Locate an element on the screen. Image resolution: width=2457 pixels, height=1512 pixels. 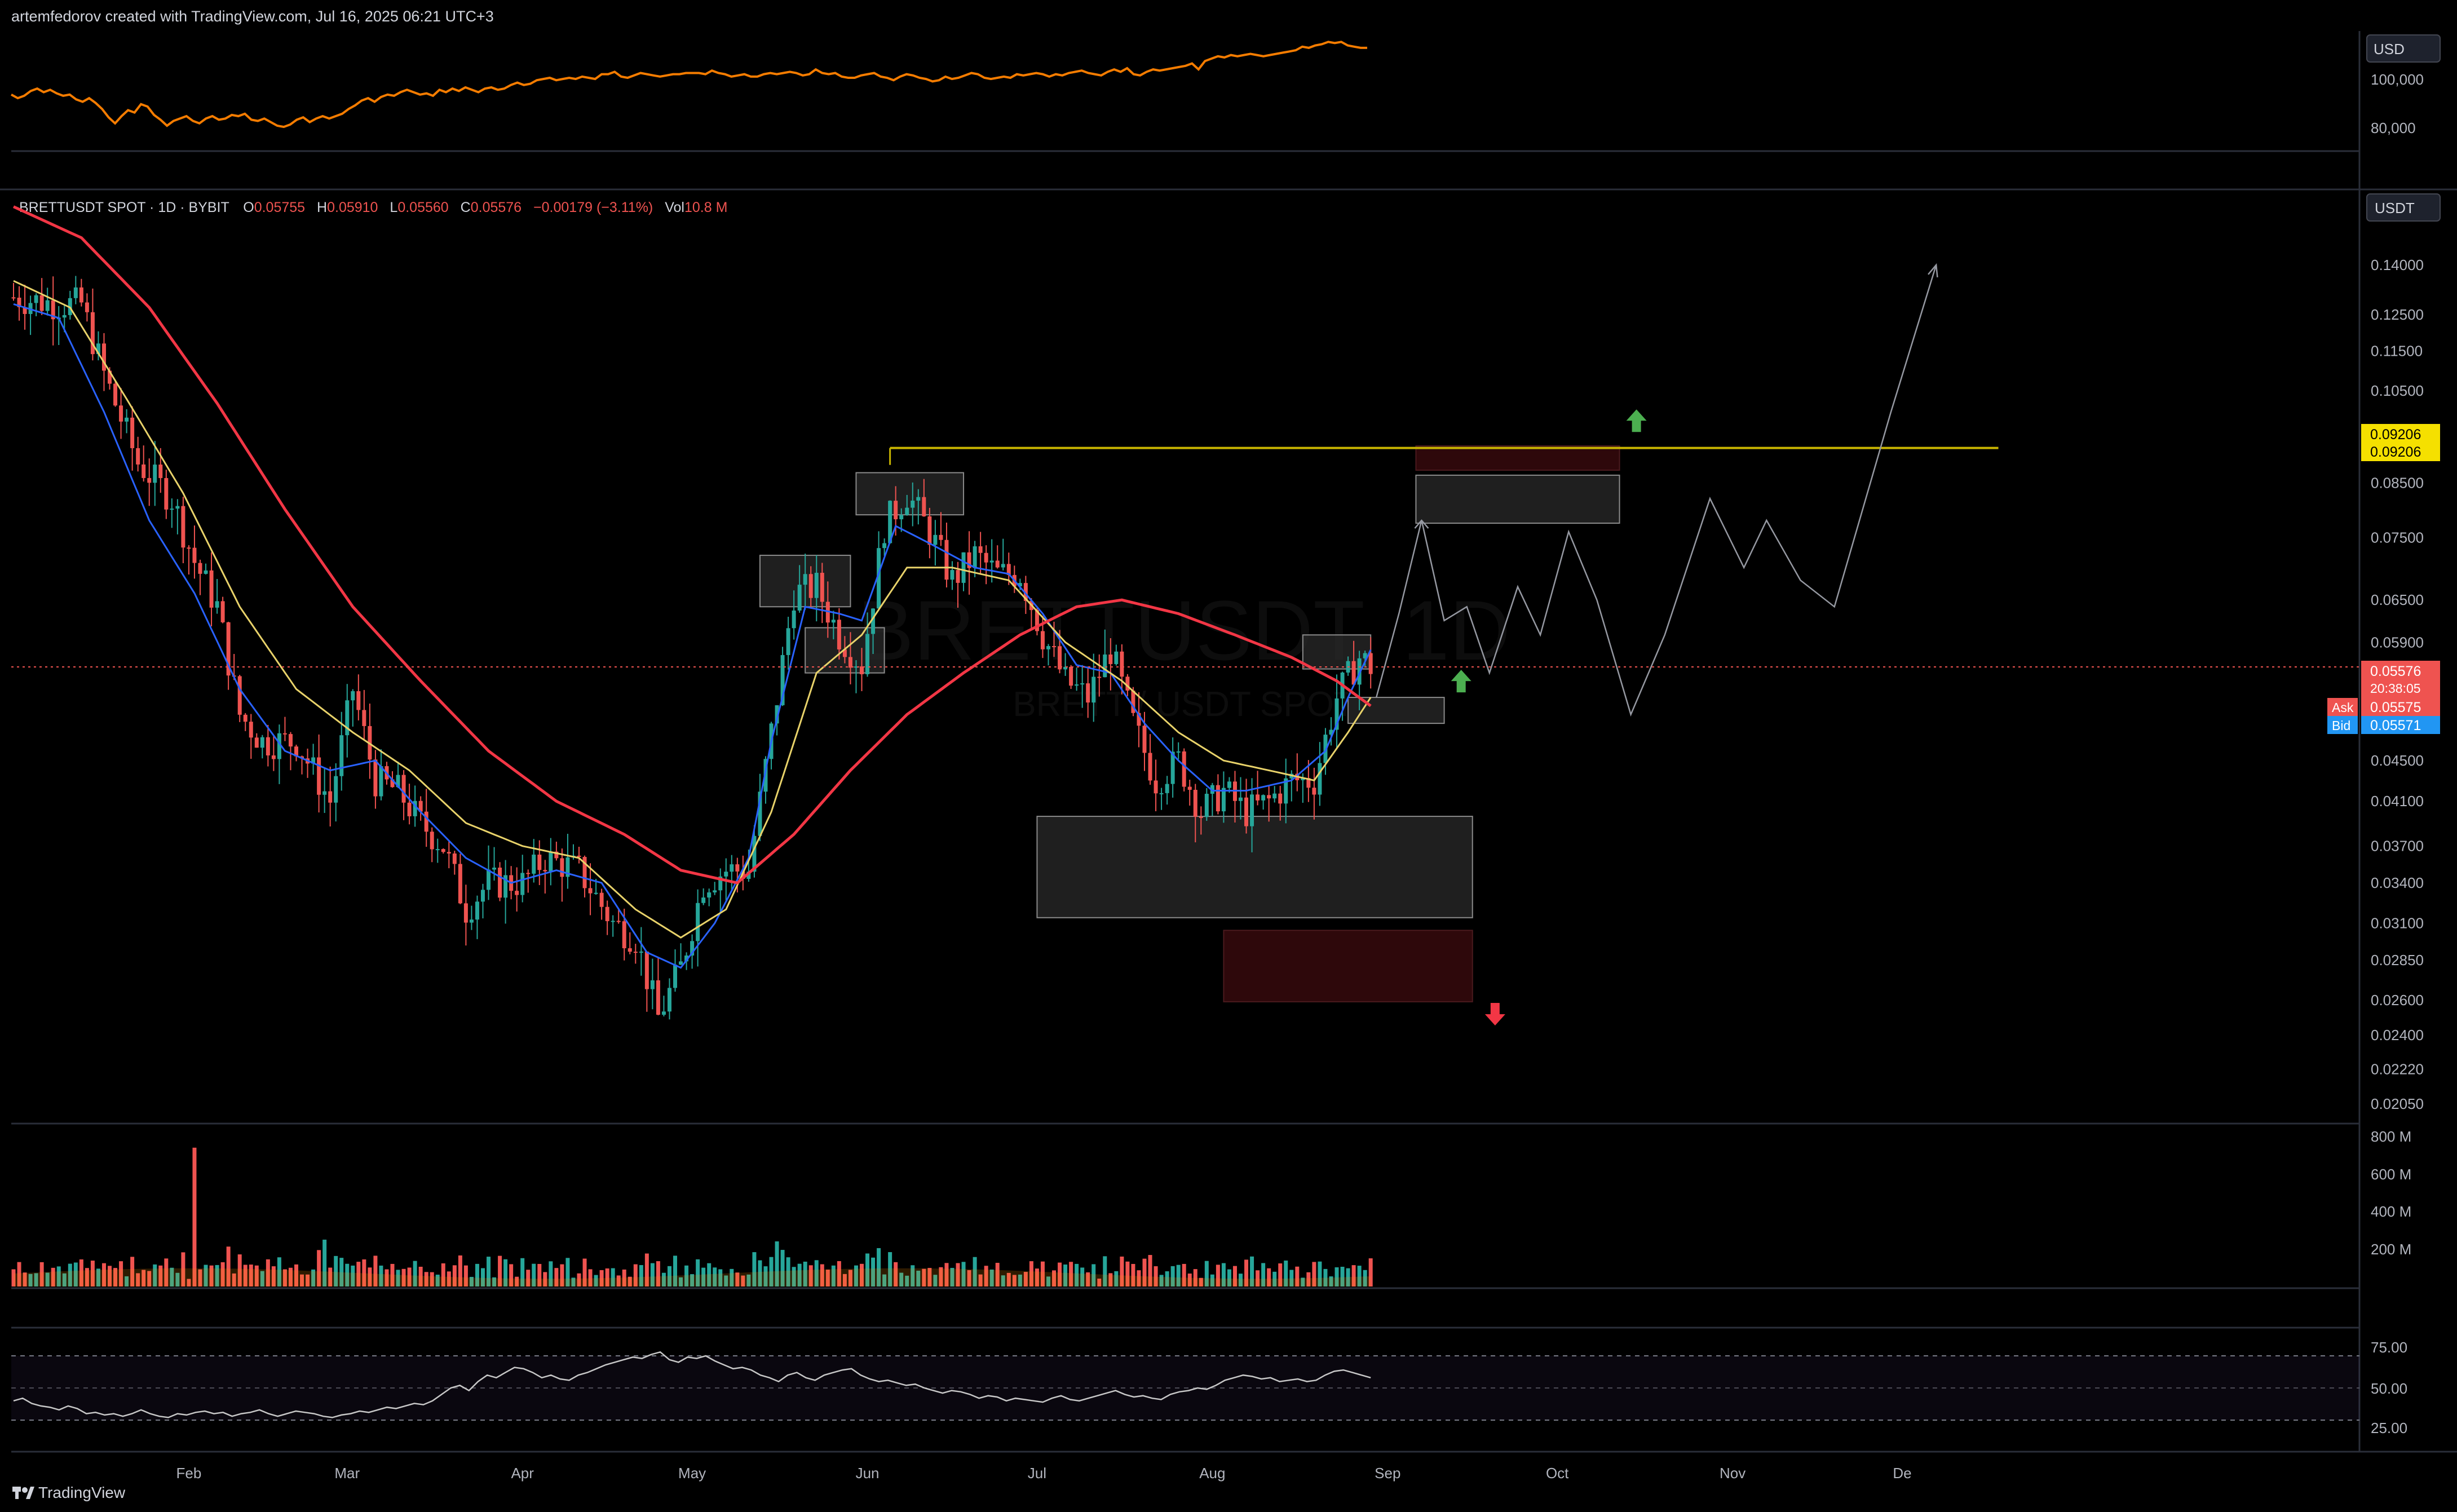
price-tick: 0.12500 is located at coordinates (2398, 314).